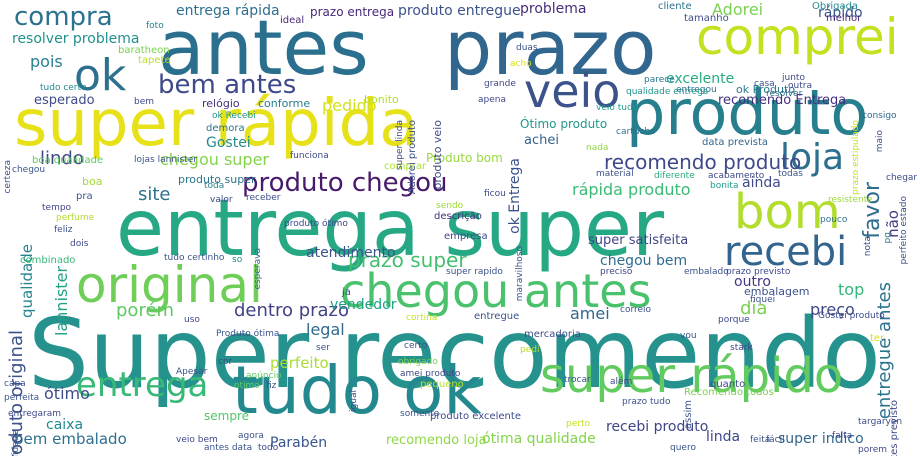  I want to click on word-ainda: ainda, so click(761, 183).